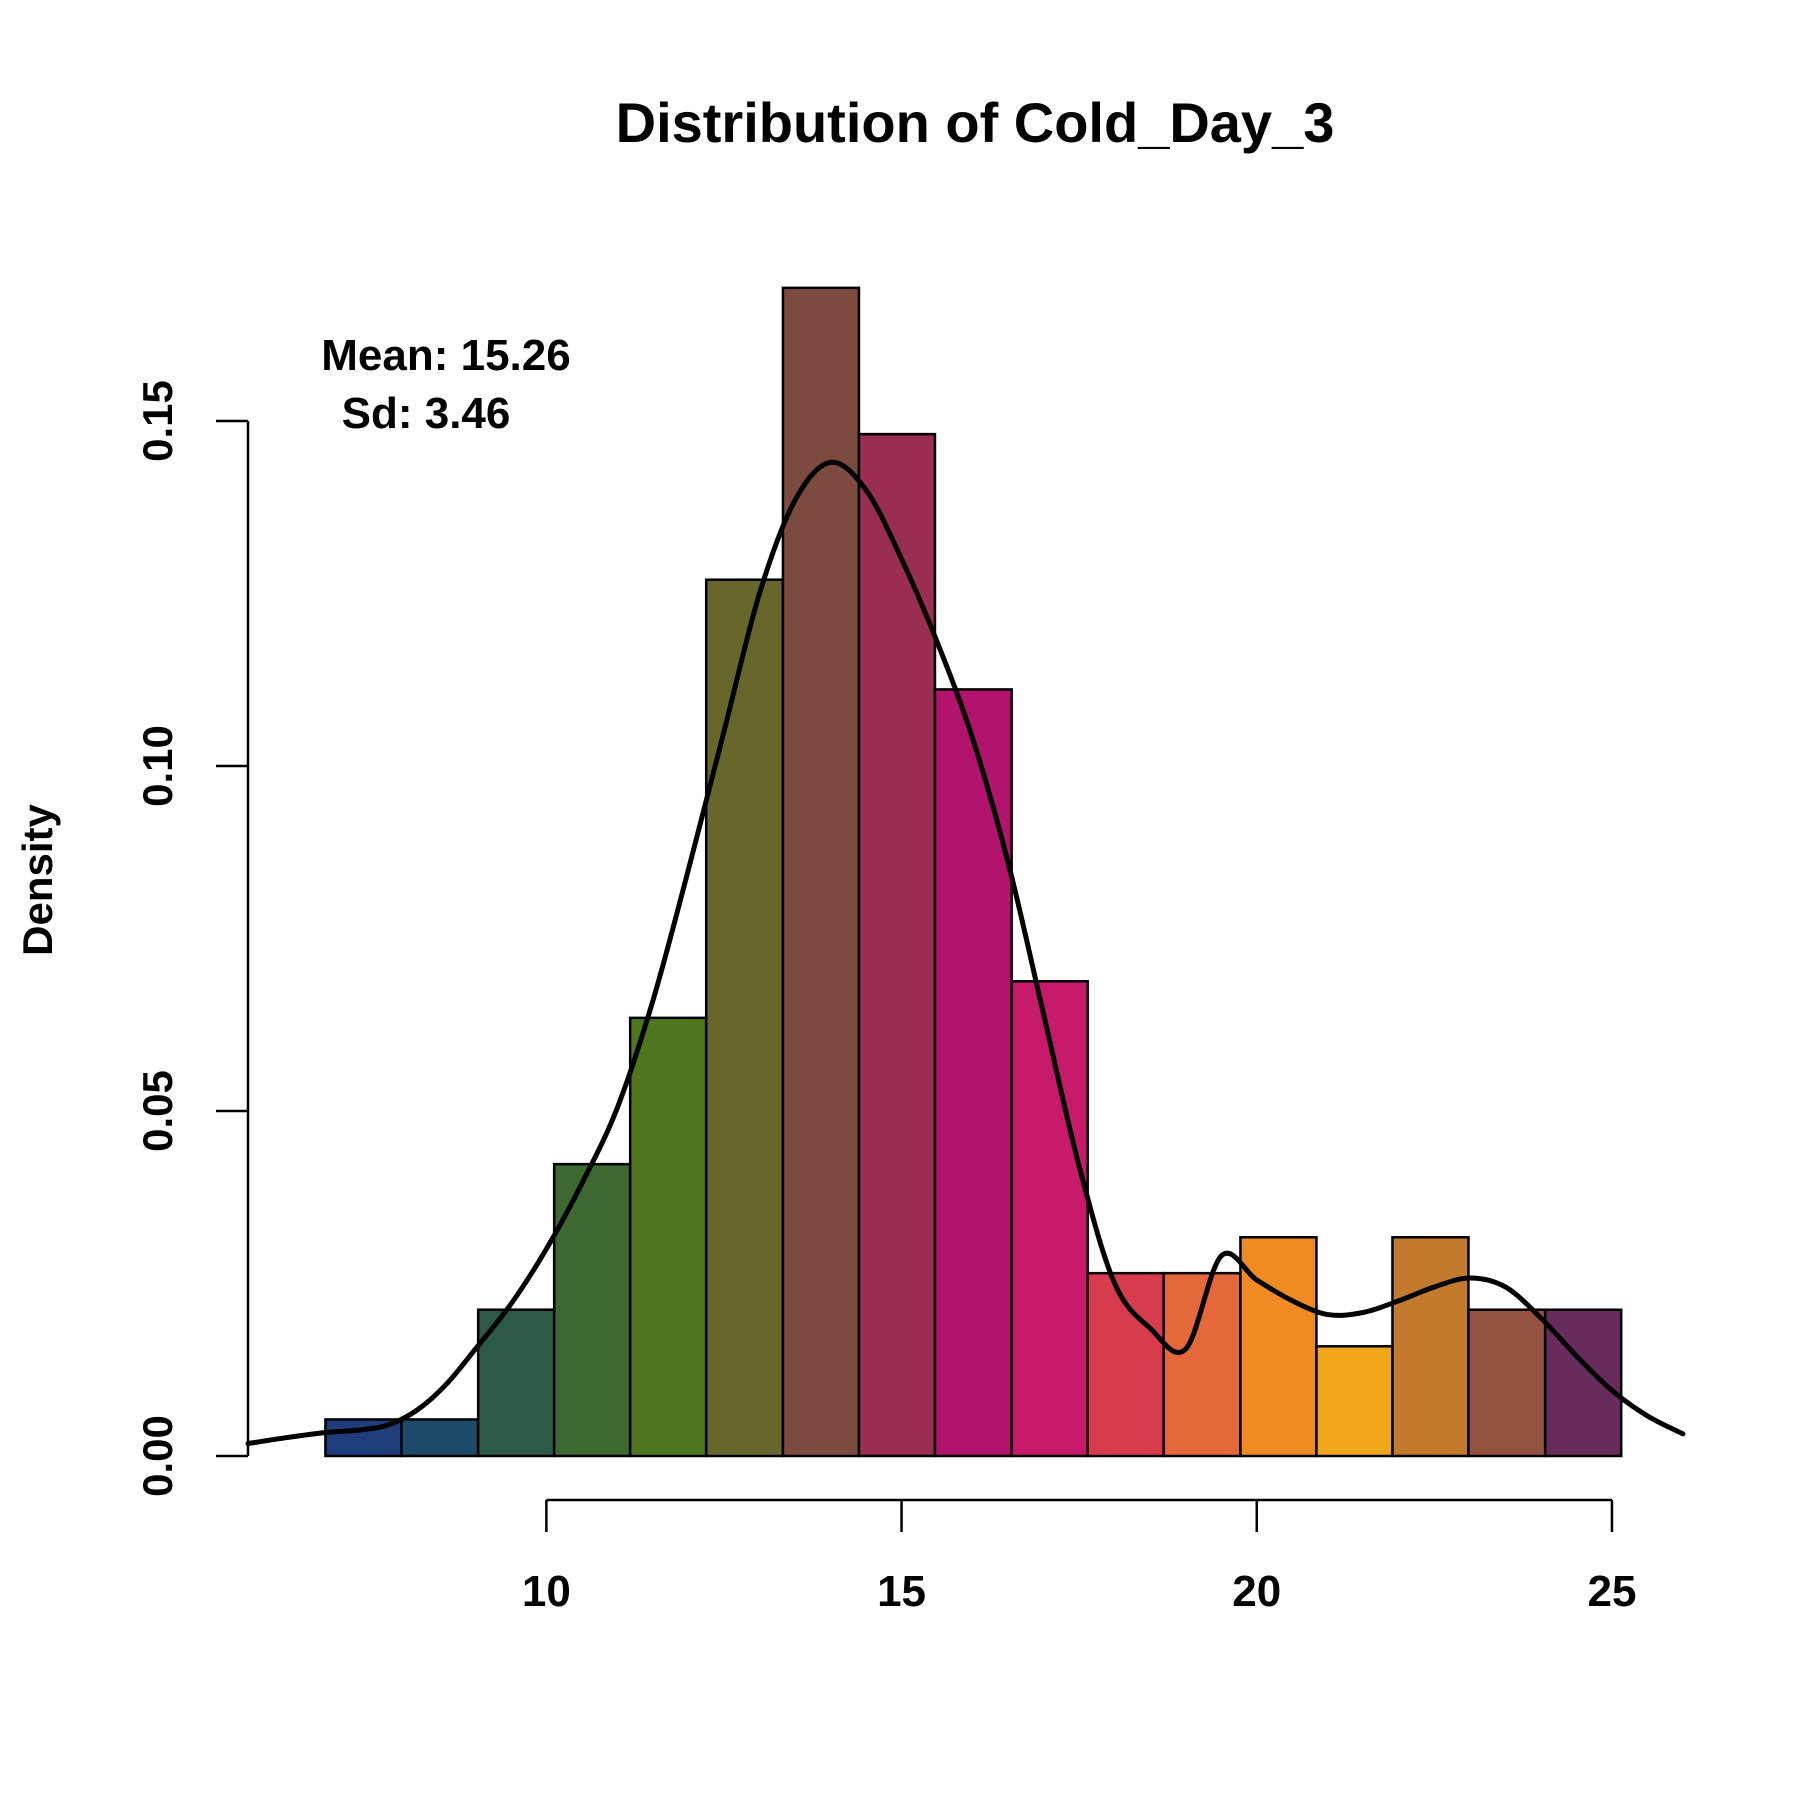 This screenshot has height=1800, width=1800. Describe the element at coordinates (975, 122) in the screenshot. I see `chart-title: Distribution of Cold_Day_3` at that location.